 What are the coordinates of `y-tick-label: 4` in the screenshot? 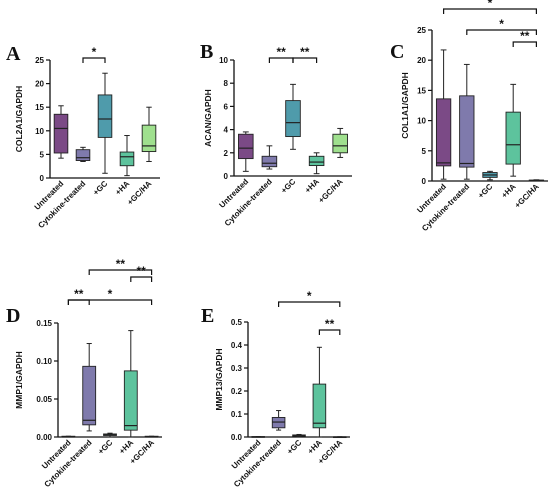 It's located at (226, 130).